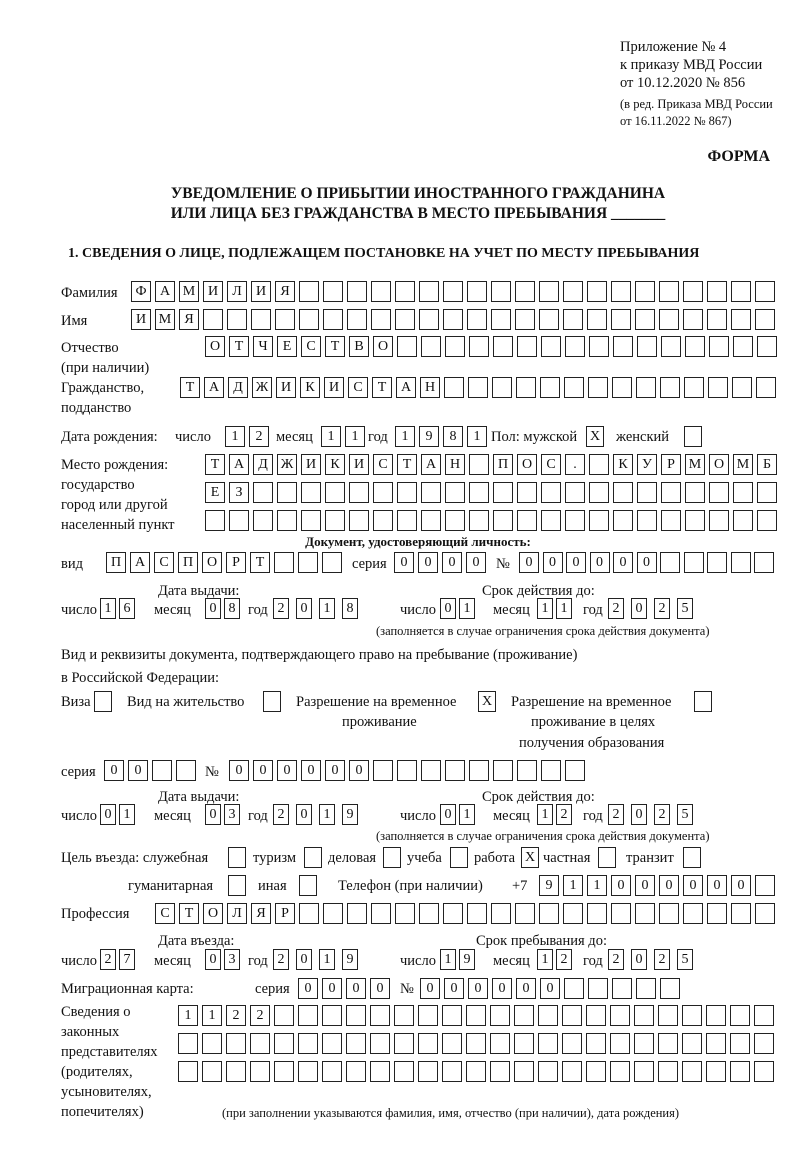 The width and height of the screenshot is (800, 1163). Describe the element at coordinates (392, 857) in the screenshot. I see `purpose-business-checkbox` at that location.